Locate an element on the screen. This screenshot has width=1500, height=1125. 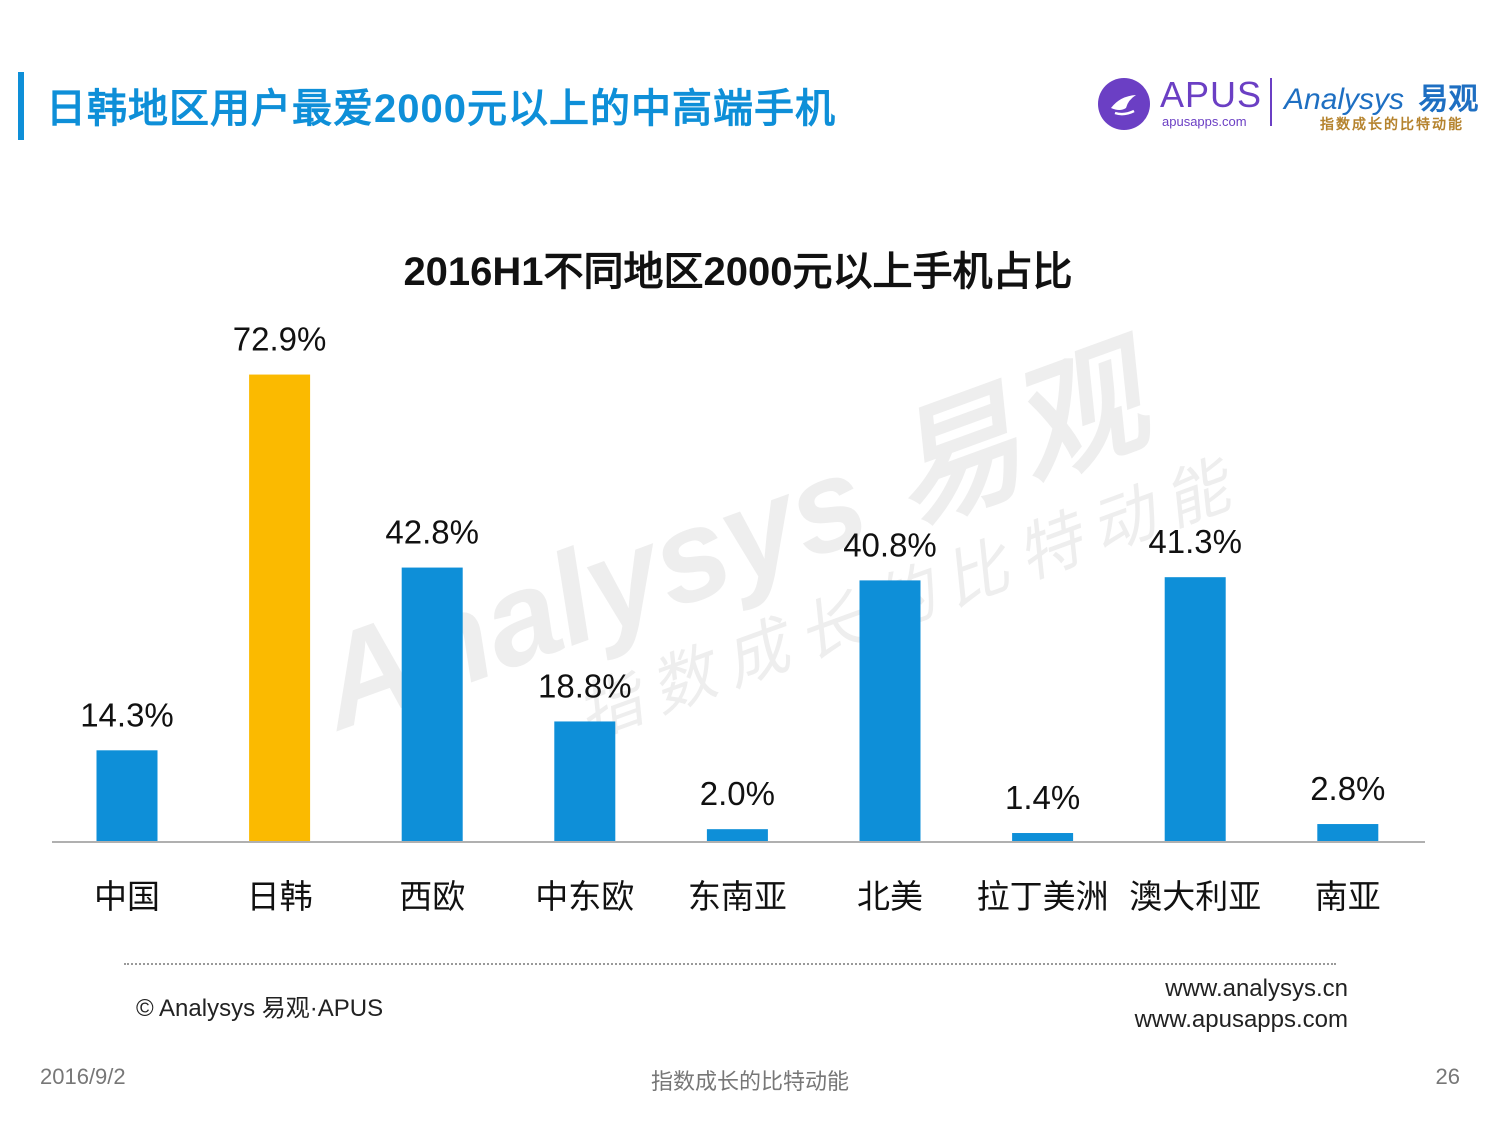
website-analysys: www.analysys.cn is located at coordinates (1256, 988).